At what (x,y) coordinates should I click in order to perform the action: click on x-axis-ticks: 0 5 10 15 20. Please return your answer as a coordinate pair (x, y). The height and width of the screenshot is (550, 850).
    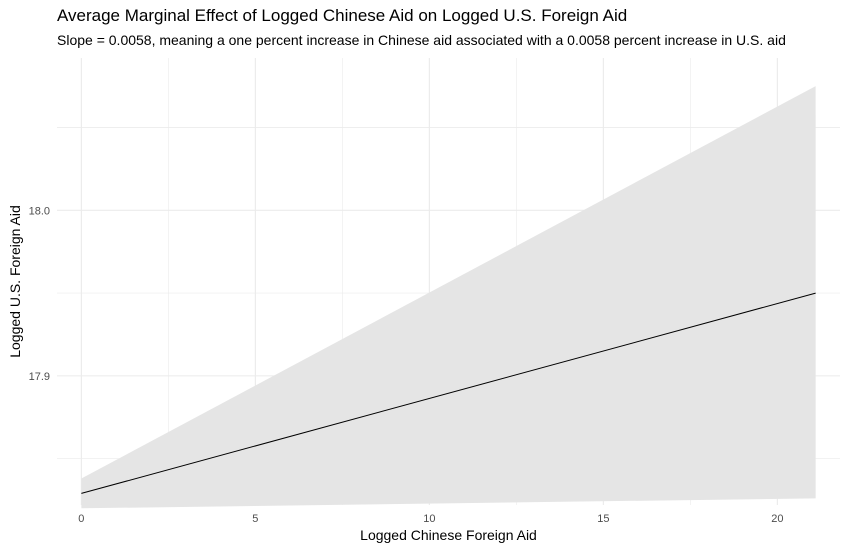
    Looking at the image, I should click on (430, 519).